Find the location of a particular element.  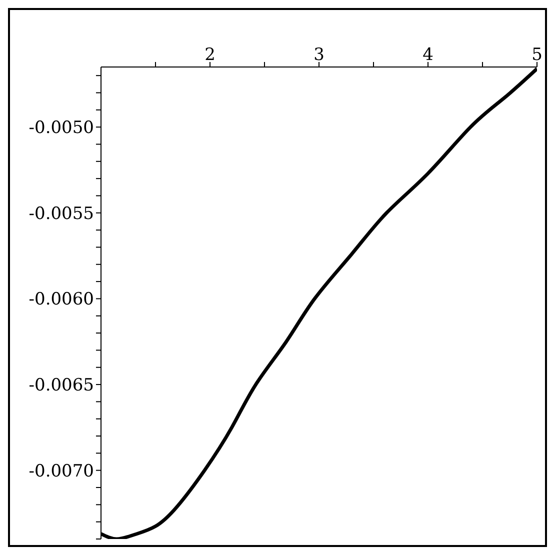

y-tick-label: -0.0065 is located at coordinates (61, 386).